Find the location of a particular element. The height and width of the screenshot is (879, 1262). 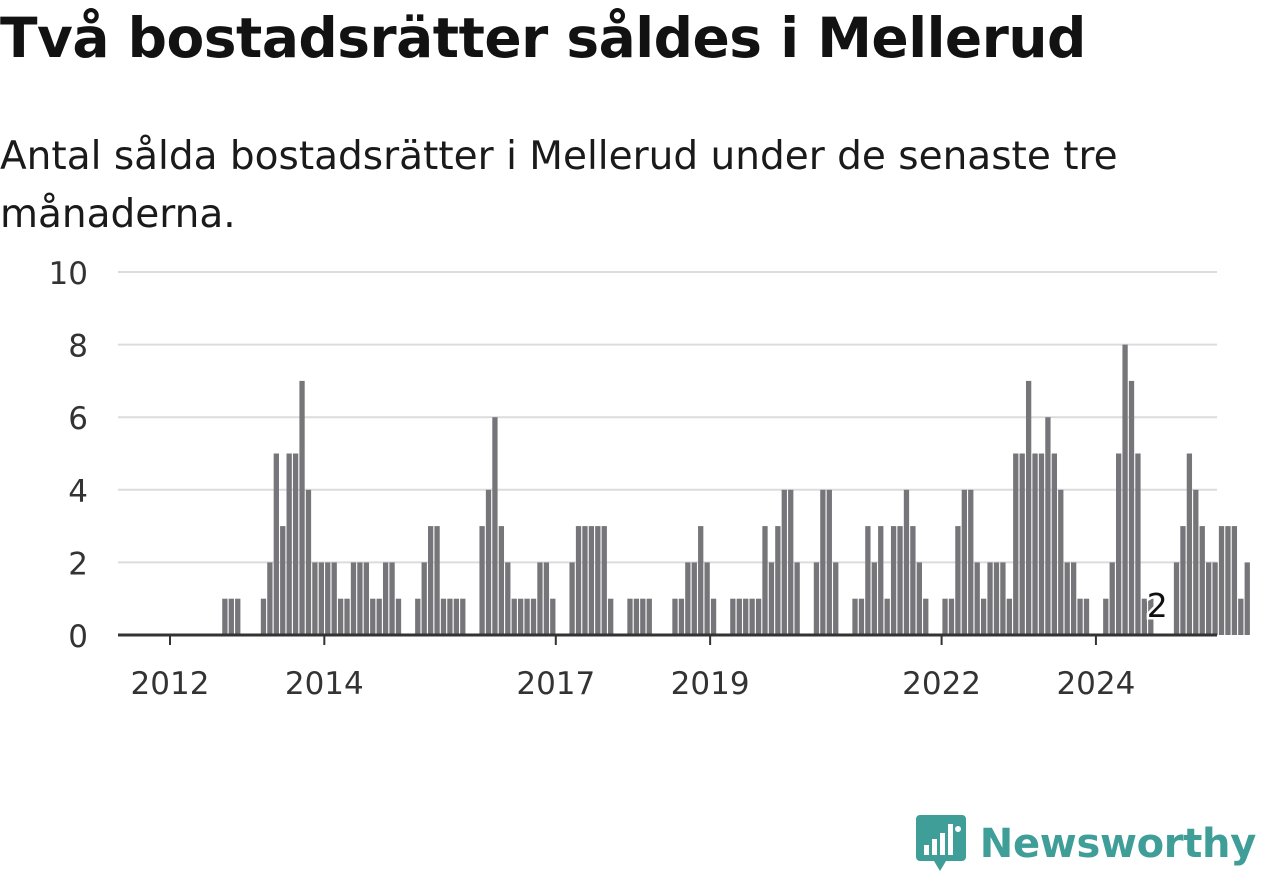

y-tick-label: 4 is located at coordinates (78, 492).